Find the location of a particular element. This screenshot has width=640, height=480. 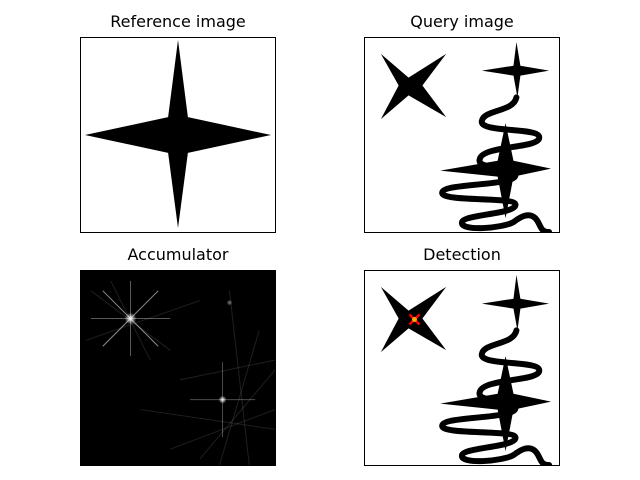

reference-title: Reference image is located at coordinates (178, 21).